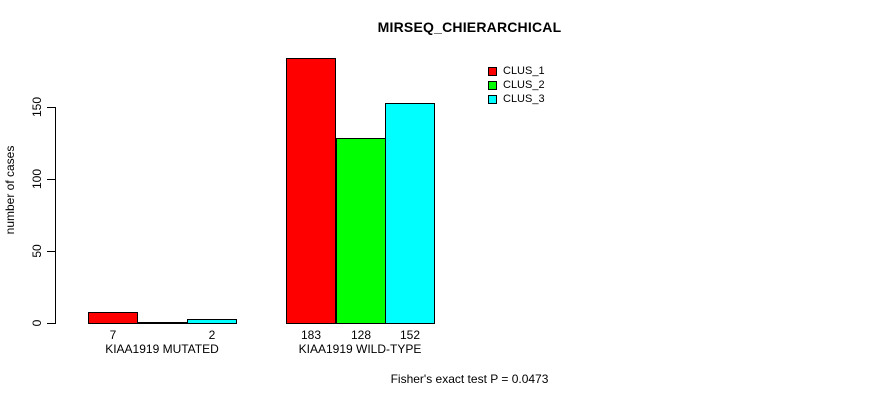 The width and height of the screenshot is (890, 400). Describe the element at coordinates (361, 231) in the screenshot. I see `bar-clus_2-group2` at that location.